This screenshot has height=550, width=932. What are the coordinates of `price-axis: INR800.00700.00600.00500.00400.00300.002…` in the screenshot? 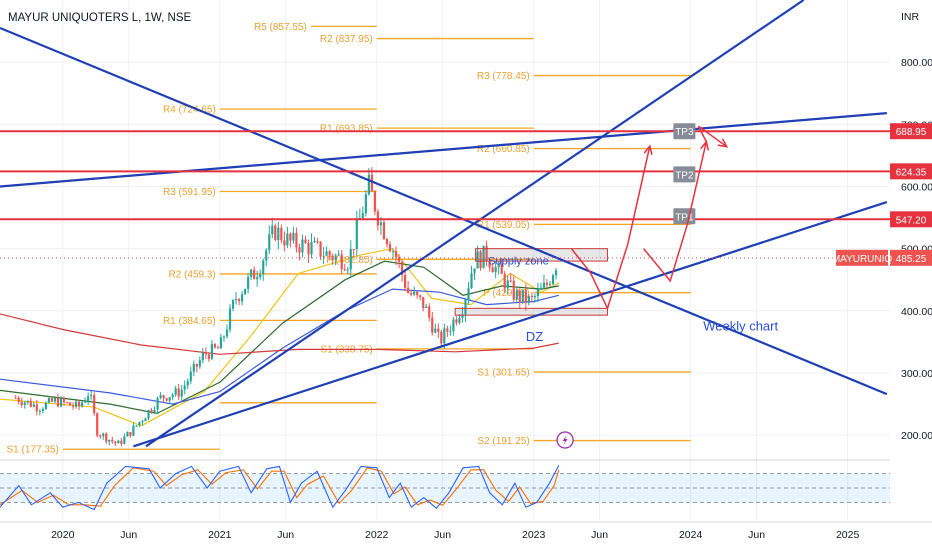 It's located at (911, 275).